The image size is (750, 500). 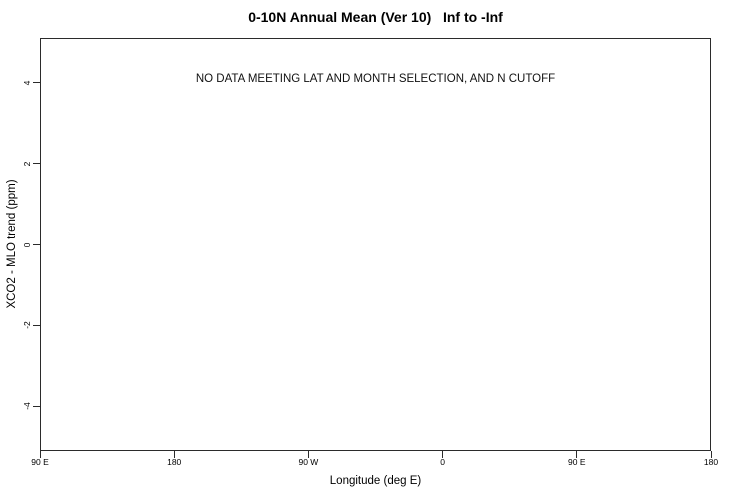 What do you see at coordinates (442, 462) in the screenshot?
I see `x-tick-label: 0` at bounding box center [442, 462].